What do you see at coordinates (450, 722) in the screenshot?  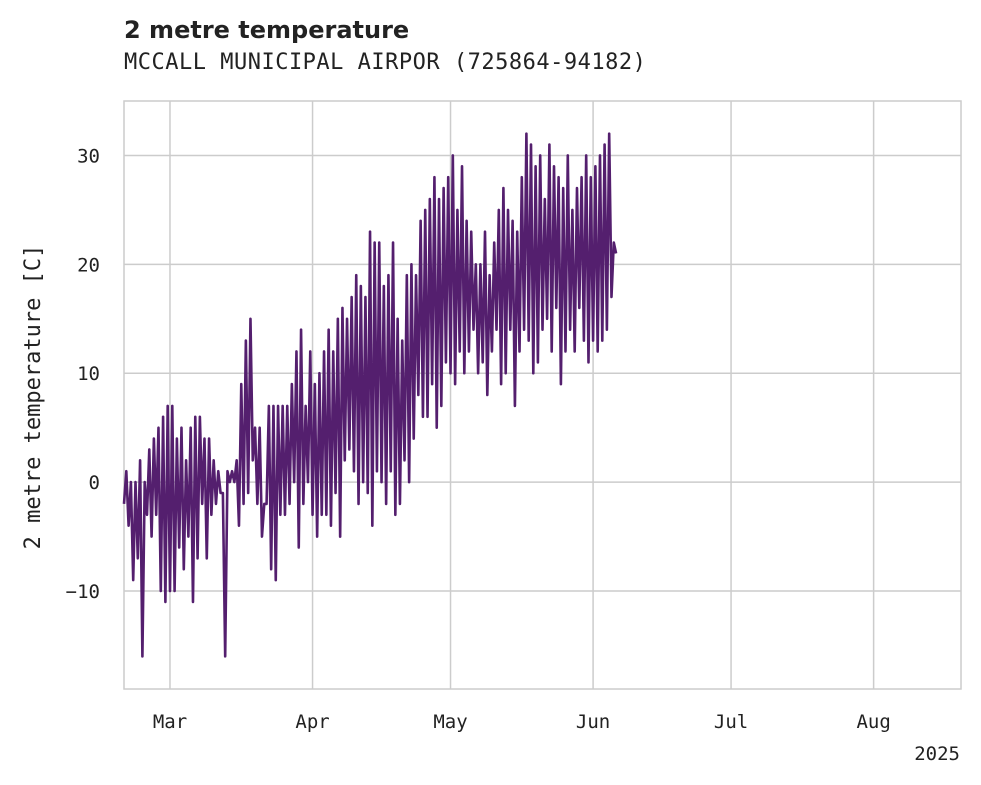 I see `x-tick-label: May` at bounding box center [450, 722].